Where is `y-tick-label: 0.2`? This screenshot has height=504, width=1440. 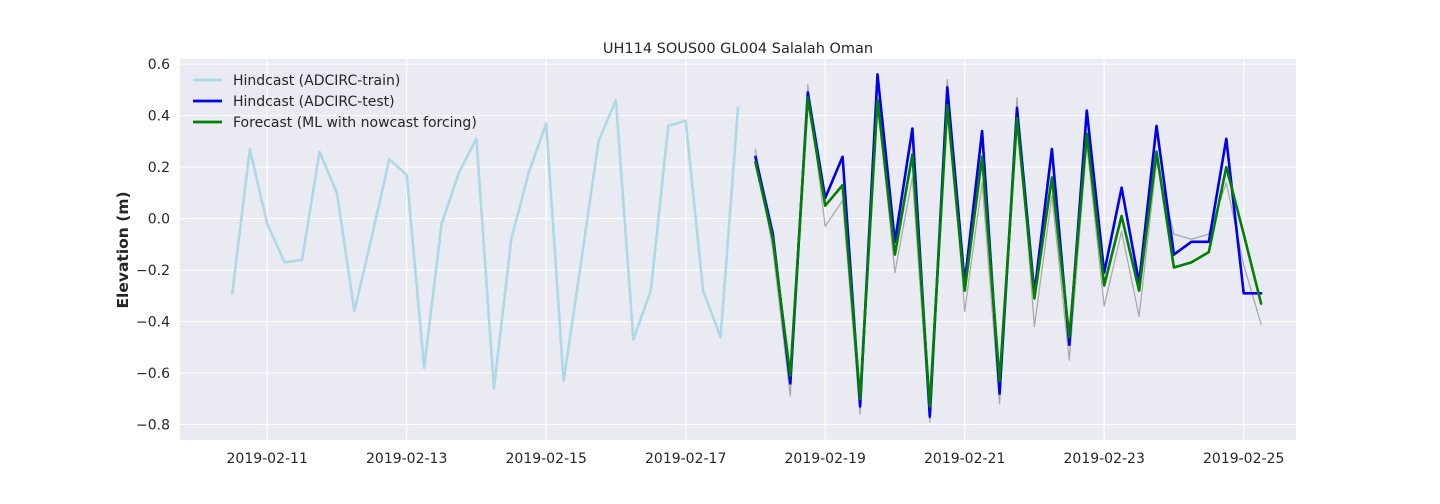 y-tick-label: 0.2 is located at coordinates (159, 168).